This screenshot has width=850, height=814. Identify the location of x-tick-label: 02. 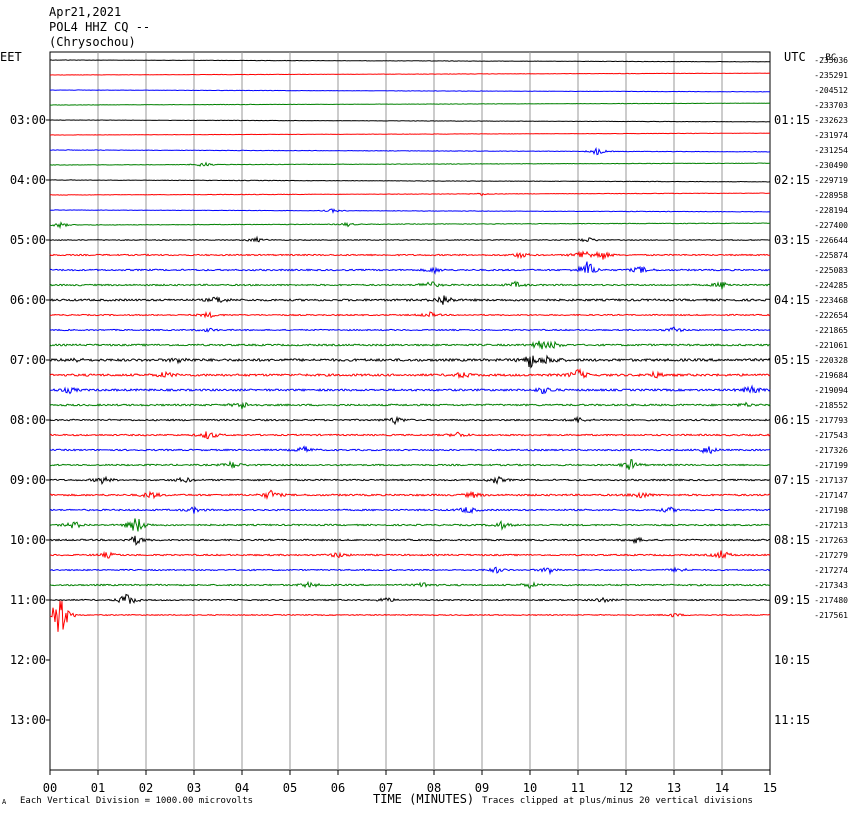
(146, 788).